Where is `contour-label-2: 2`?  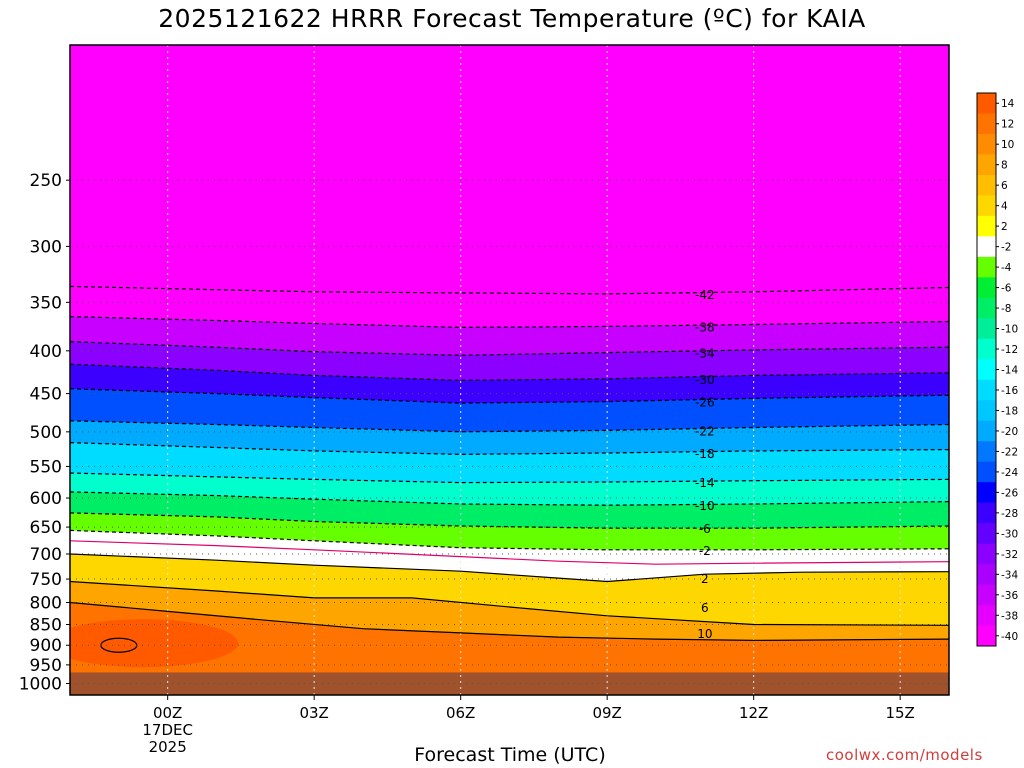 contour-label-2: 2 is located at coordinates (705, 579).